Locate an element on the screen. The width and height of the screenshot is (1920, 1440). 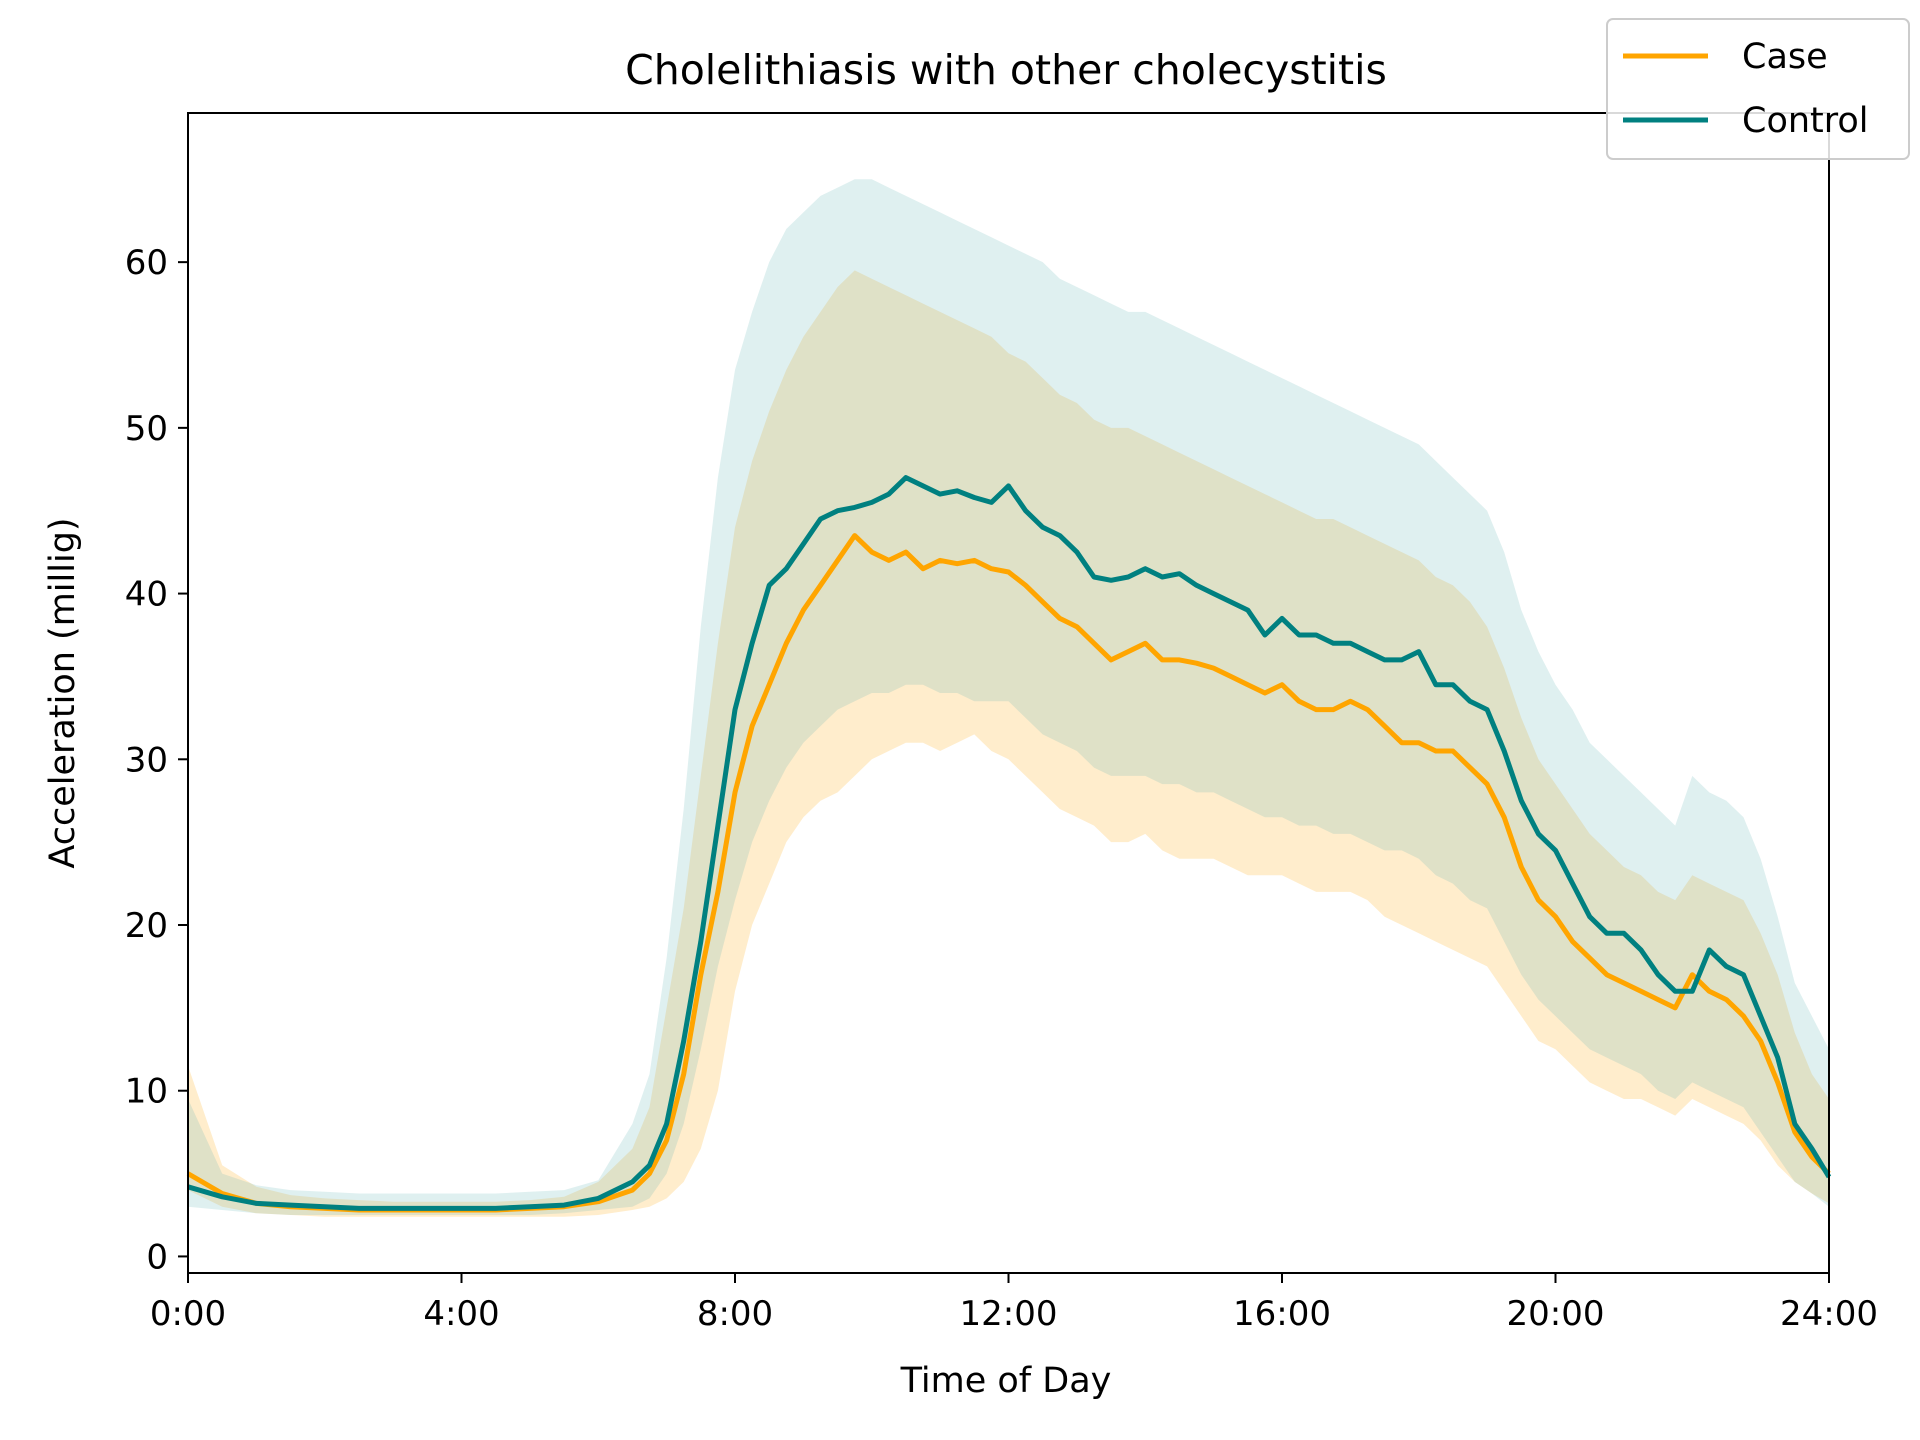
y-tick-label: 10 is located at coordinates (146, 1092).